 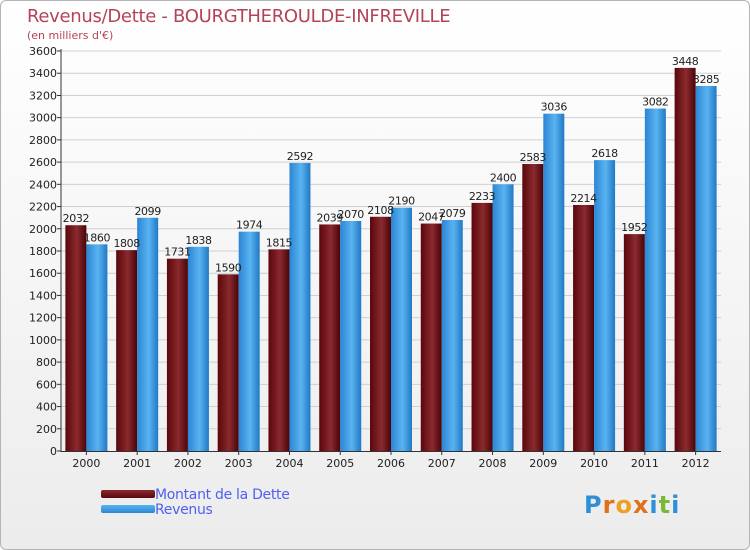 What do you see at coordinates (340, 463) in the screenshot?
I see `x-tick-label: 2005` at bounding box center [340, 463].